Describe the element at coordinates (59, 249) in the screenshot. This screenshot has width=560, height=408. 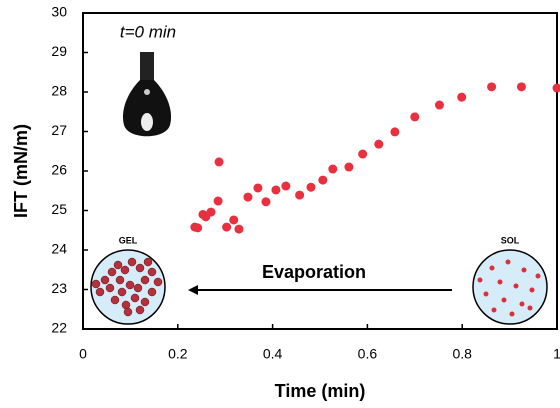
I see `y-tick-label: 24` at that location.